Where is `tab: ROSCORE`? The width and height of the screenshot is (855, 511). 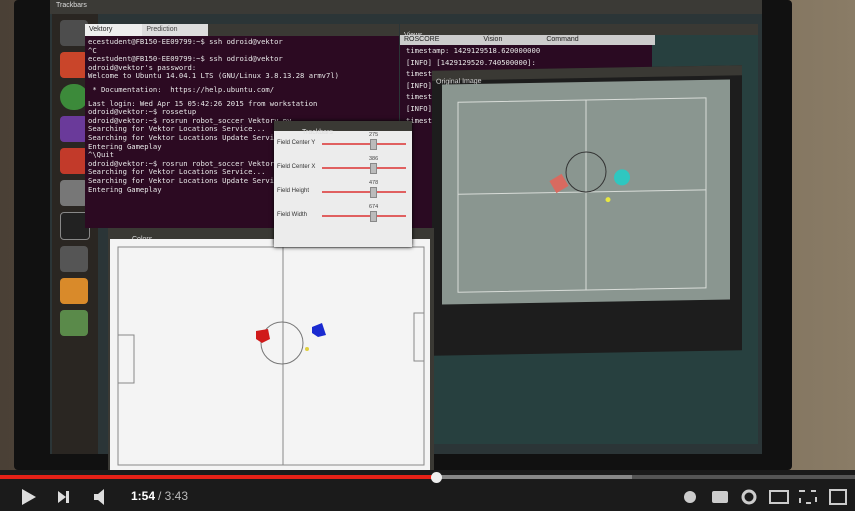 tab: ROSCORE is located at coordinates (422, 39).